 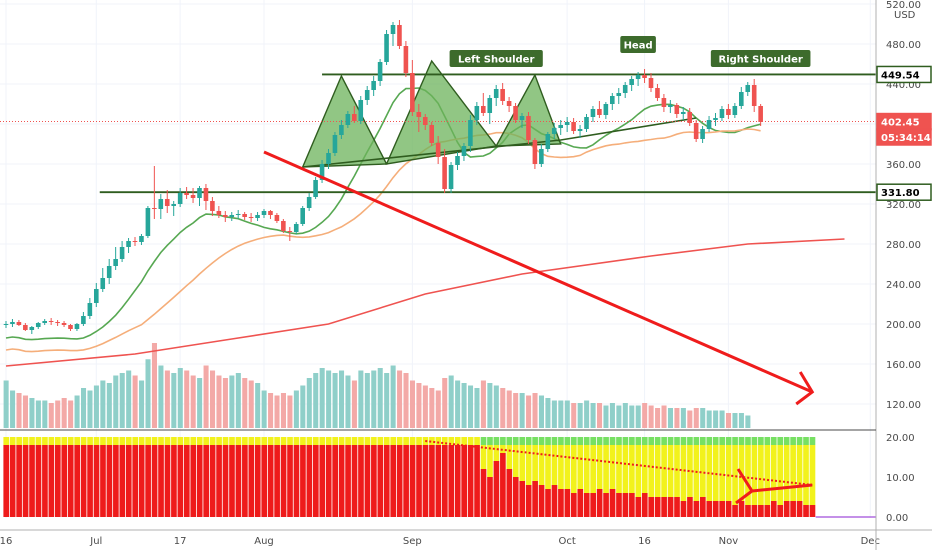 What do you see at coordinates (900, 123) in the screenshot?
I see `price-label-text: 402.45` at bounding box center [900, 123].